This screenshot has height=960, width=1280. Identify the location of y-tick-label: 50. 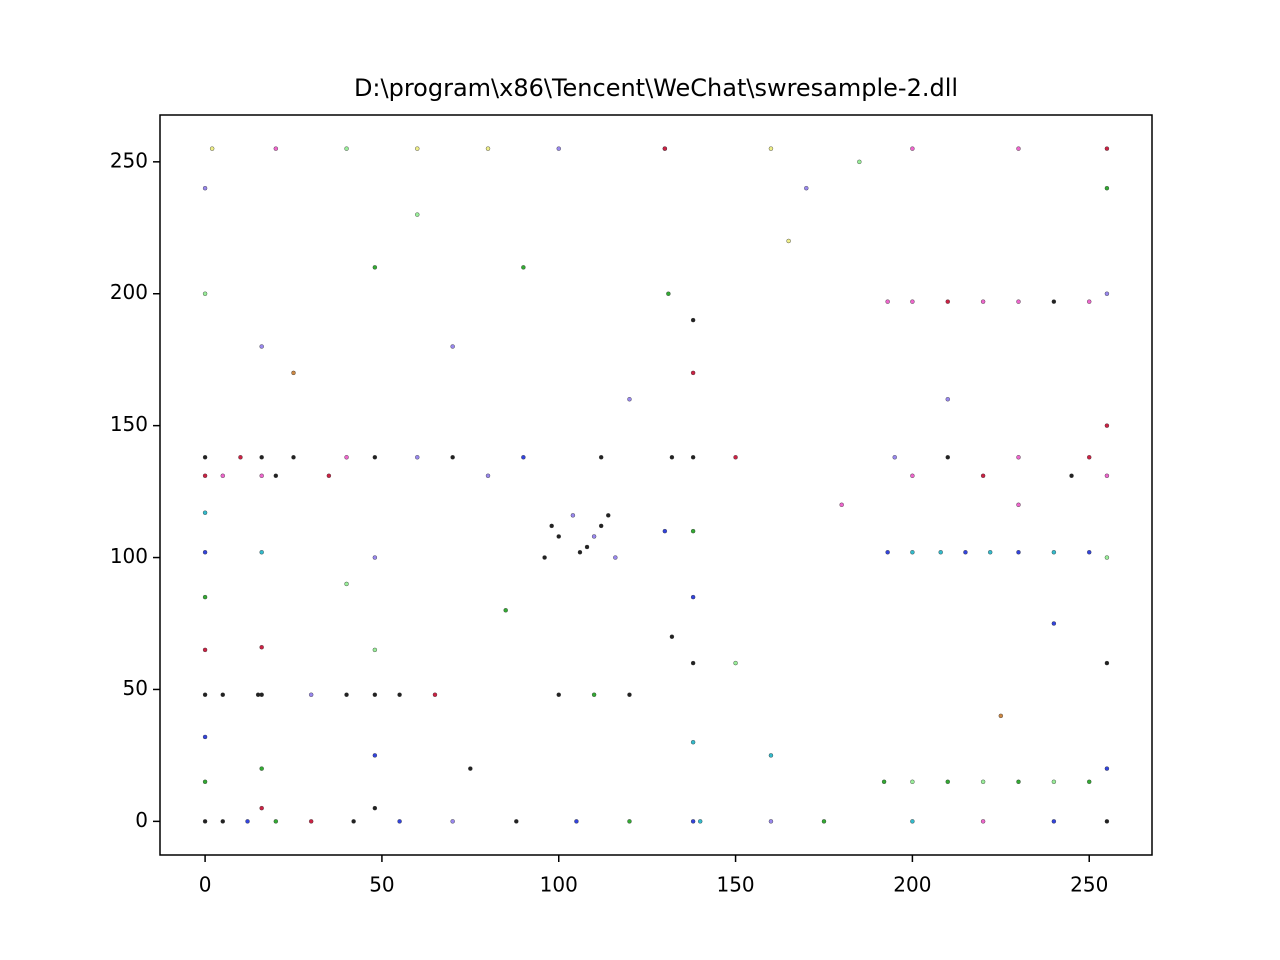
(135, 688).